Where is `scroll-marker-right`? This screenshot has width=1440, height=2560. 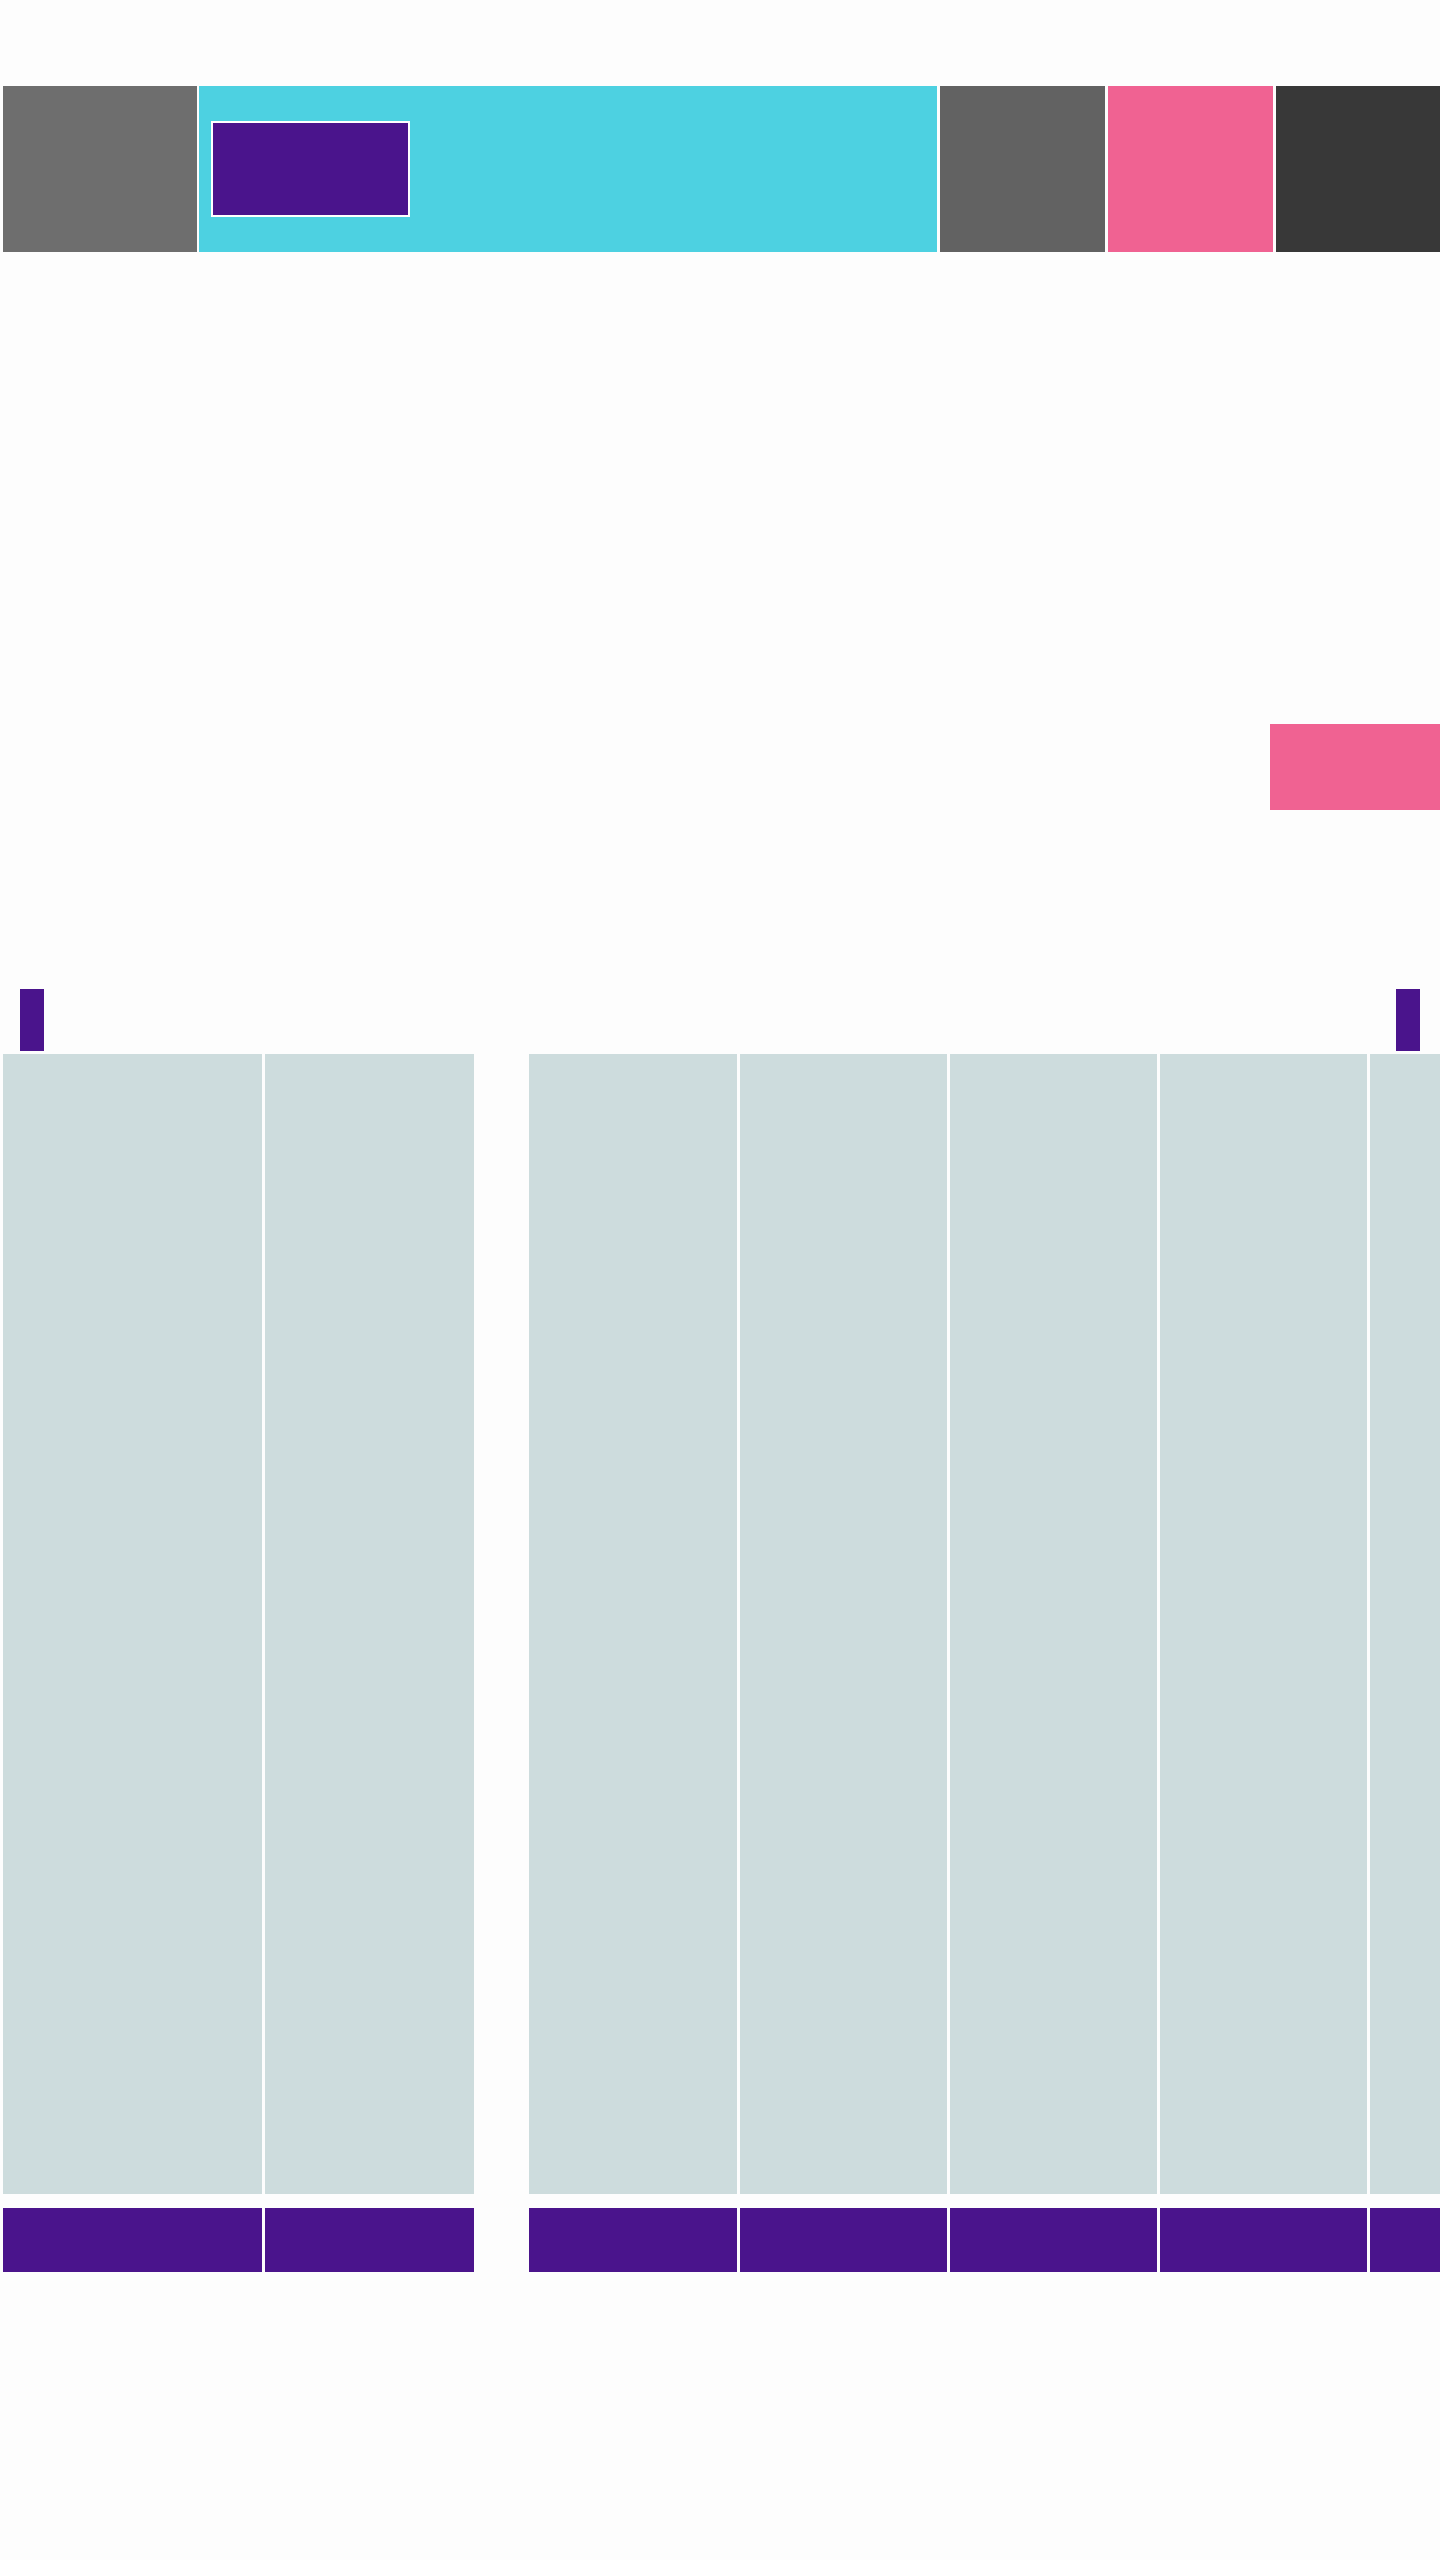 scroll-marker-right is located at coordinates (1408, 1020).